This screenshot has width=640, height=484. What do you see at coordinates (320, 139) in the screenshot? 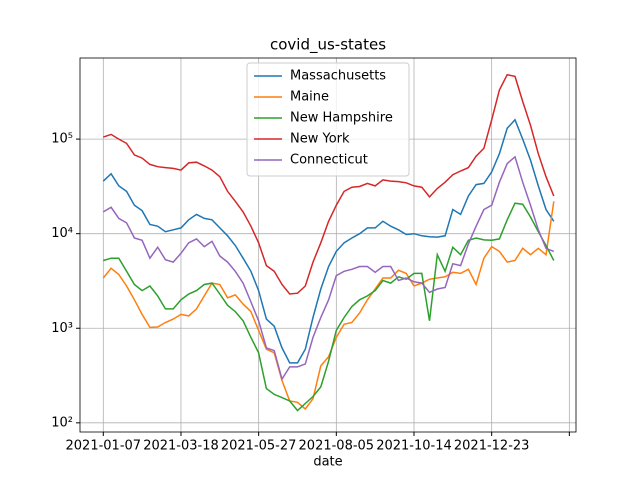
I see `legend-label: New York` at bounding box center [320, 139].